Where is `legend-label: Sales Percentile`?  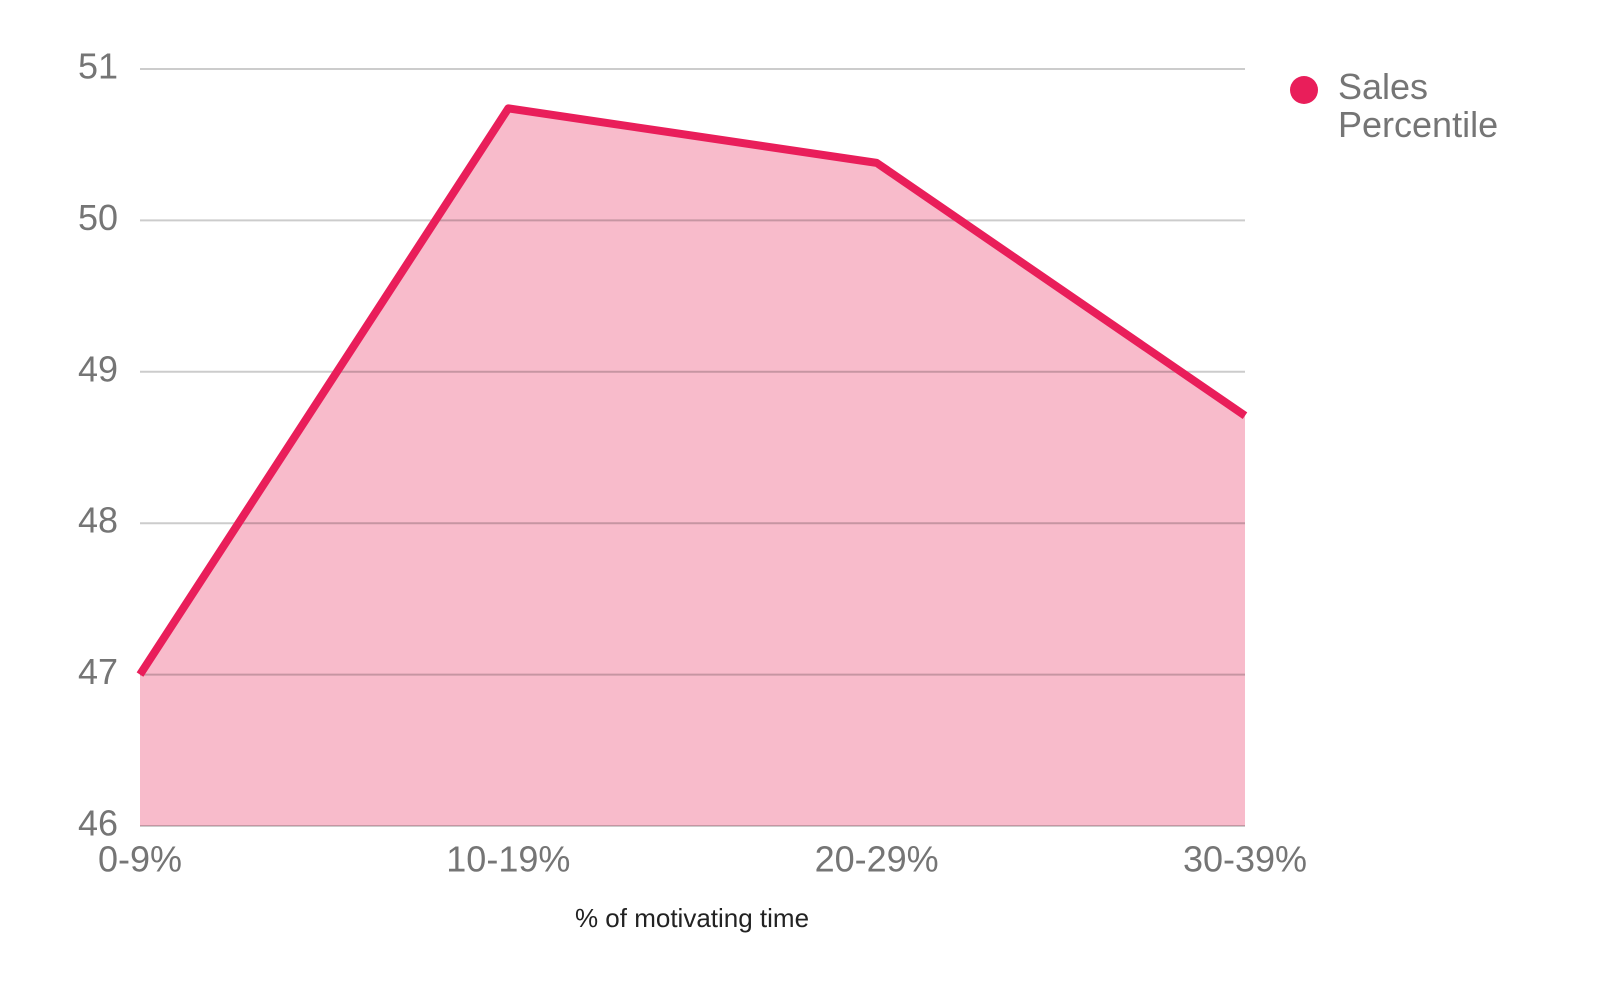 legend-label: Sales Percentile is located at coordinates (1418, 105).